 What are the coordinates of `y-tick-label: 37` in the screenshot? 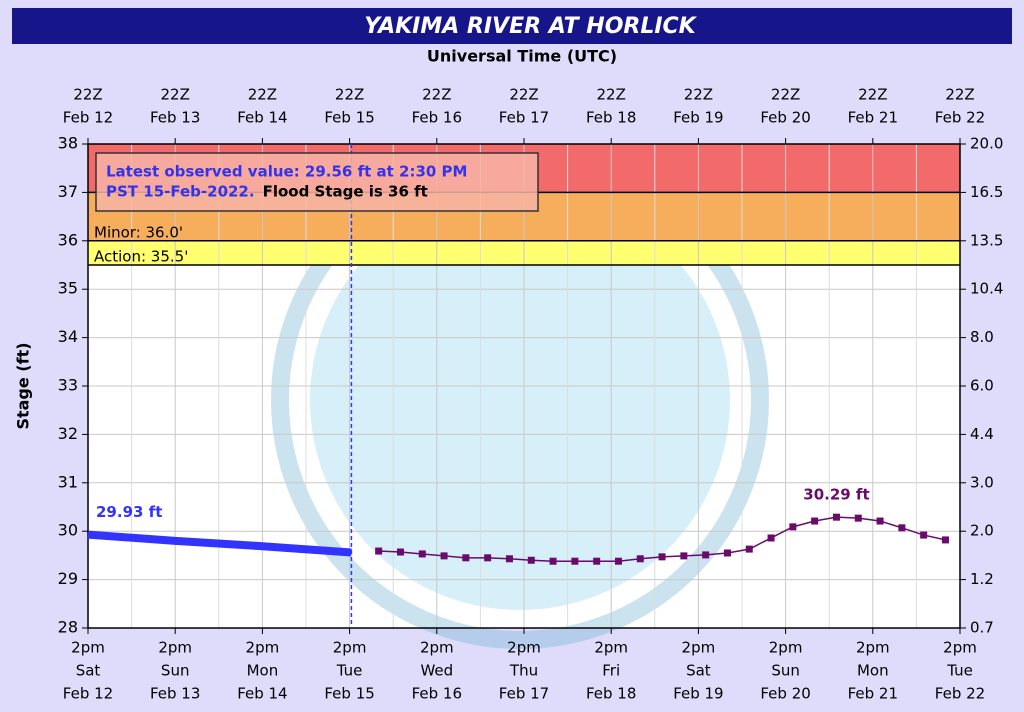 It's located at (68, 191).